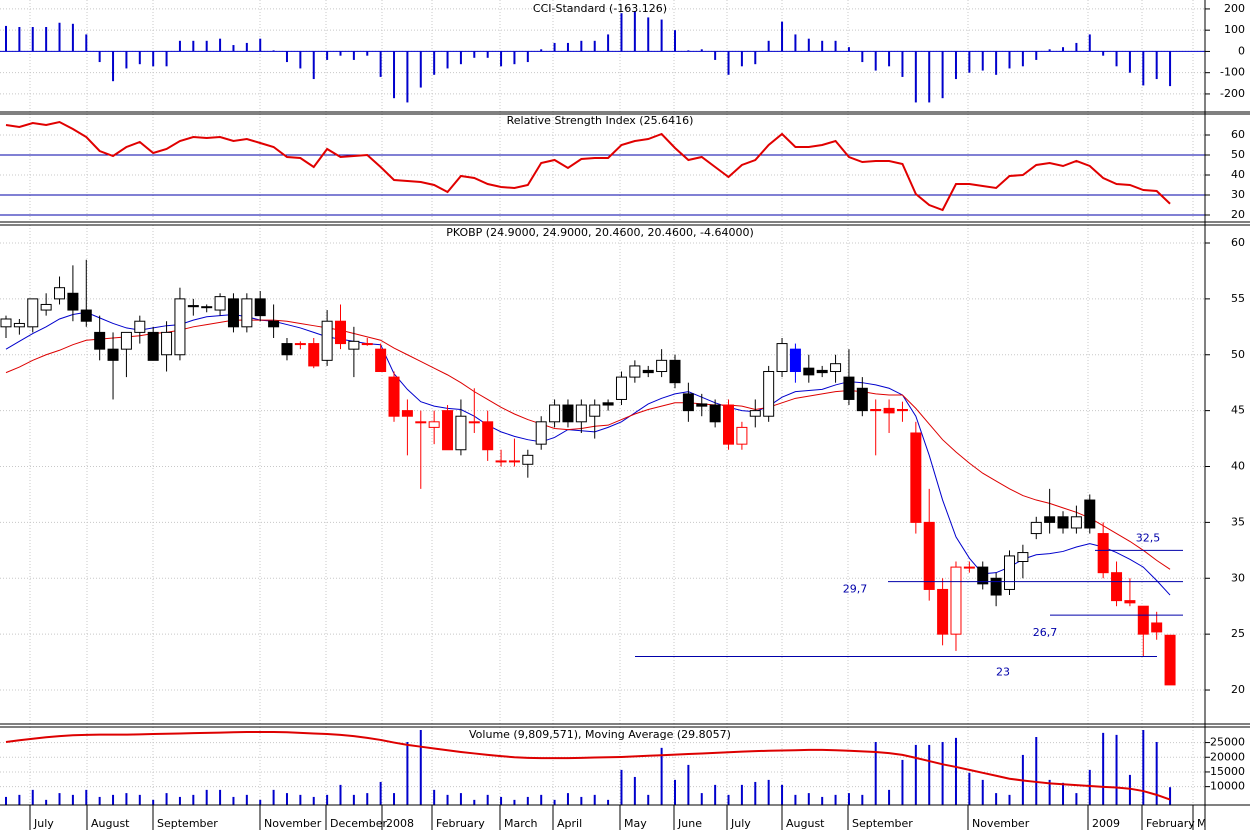  What do you see at coordinates (588, 166) in the screenshot?
I see `rsi-line` at bounding box center [588, 166].